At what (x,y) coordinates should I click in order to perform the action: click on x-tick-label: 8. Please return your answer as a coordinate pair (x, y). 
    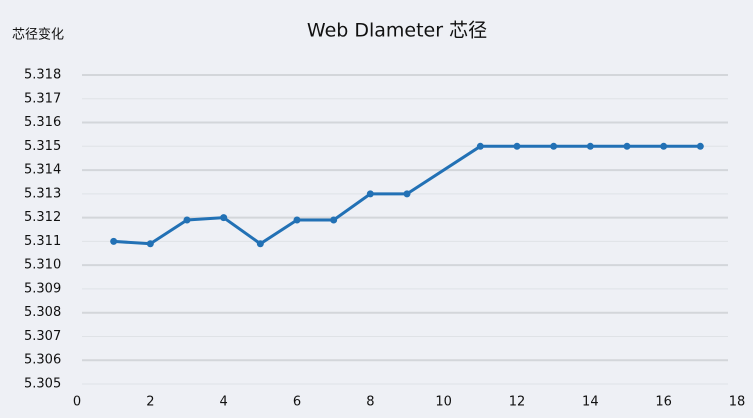
    Looking at the image, I should click on (370, 402).